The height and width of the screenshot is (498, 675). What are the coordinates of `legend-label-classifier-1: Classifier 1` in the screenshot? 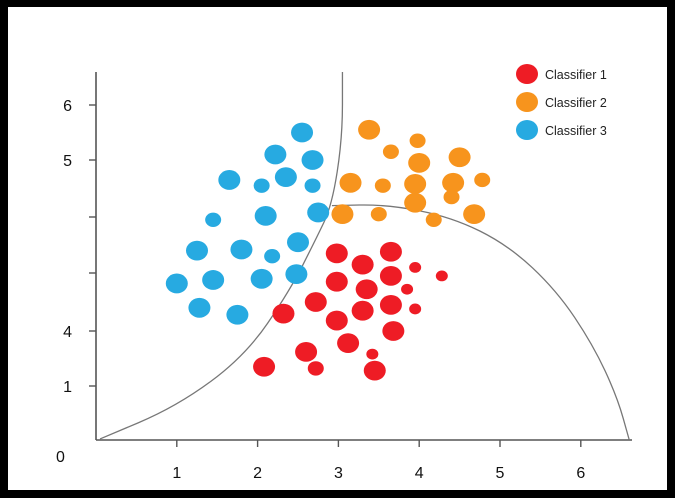 It's located at (576, 75).